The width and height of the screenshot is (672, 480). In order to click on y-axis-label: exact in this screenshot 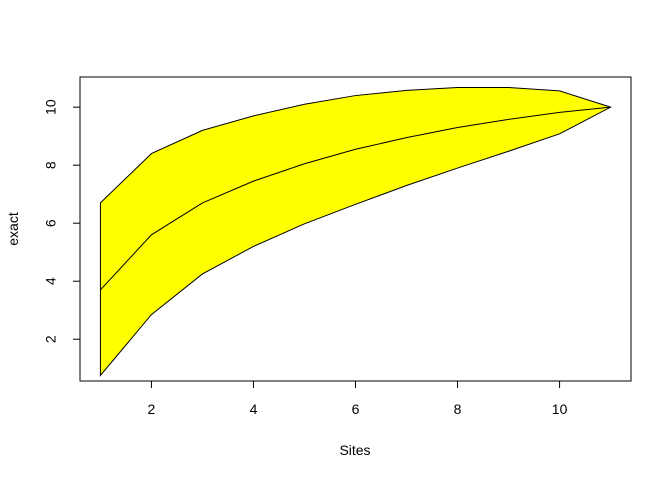, I will do `click(13, 229)`.